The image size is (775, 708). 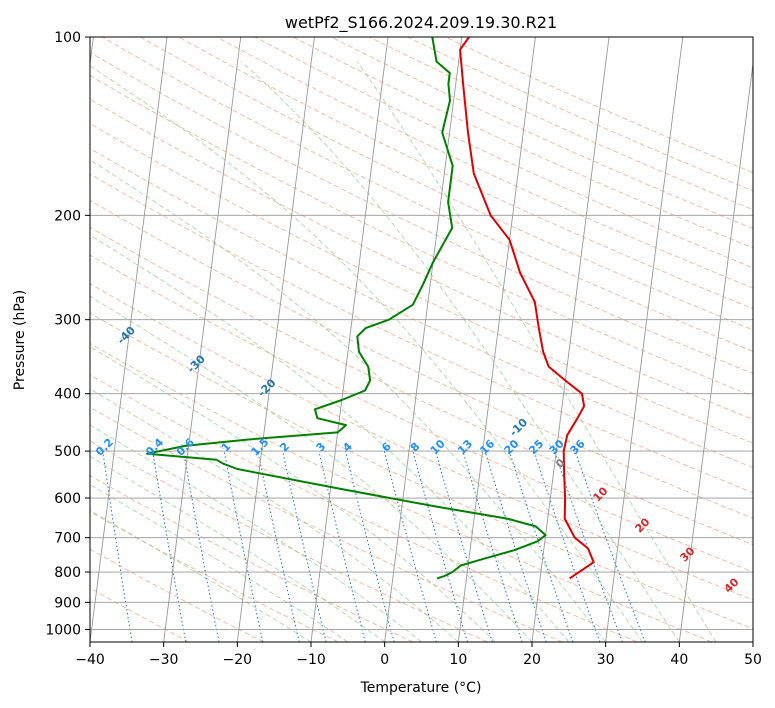 I want to click on x-tick-label: 40, so click(x=679, y=660).